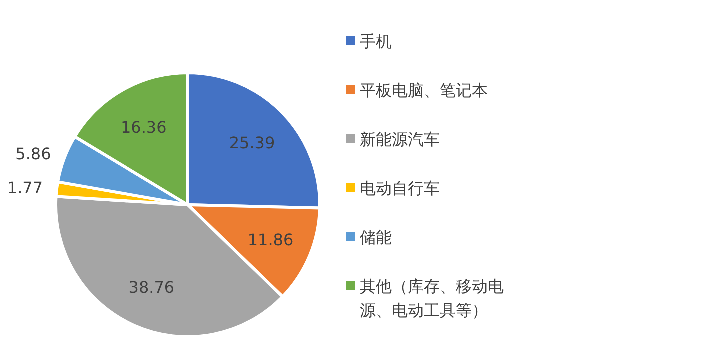 This screenshot has height=364, width=711. What do you see at coordinates (143, 127) in the screenshot?
I see `data-label: 16.36` at bounding box center [143, 127].